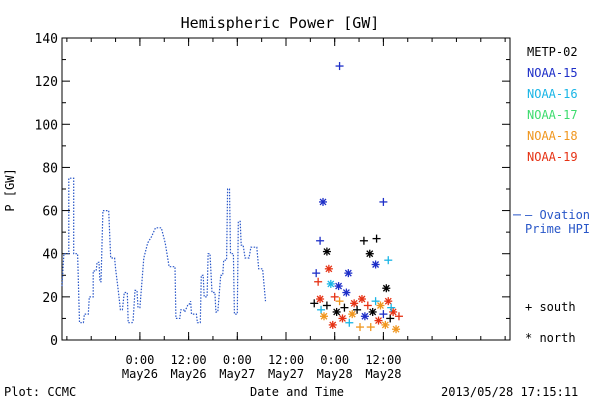 The height and width of the screenshot is (400, 600). I want to click on x-axis-label: Date and Time, so click(297, 392).